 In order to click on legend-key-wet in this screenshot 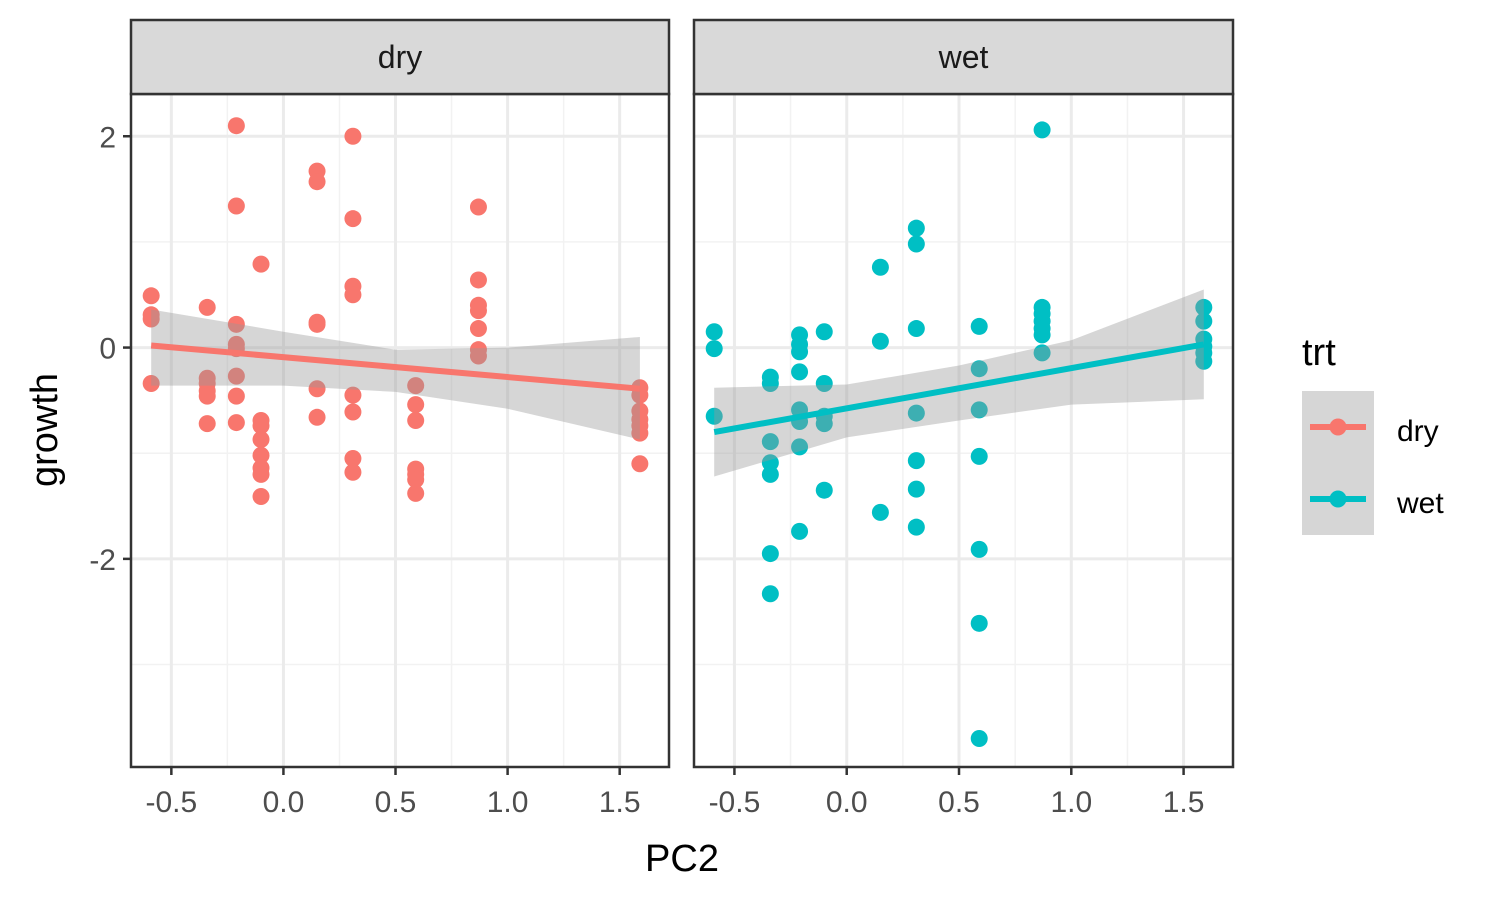, I will do `click(1338, 499)`.